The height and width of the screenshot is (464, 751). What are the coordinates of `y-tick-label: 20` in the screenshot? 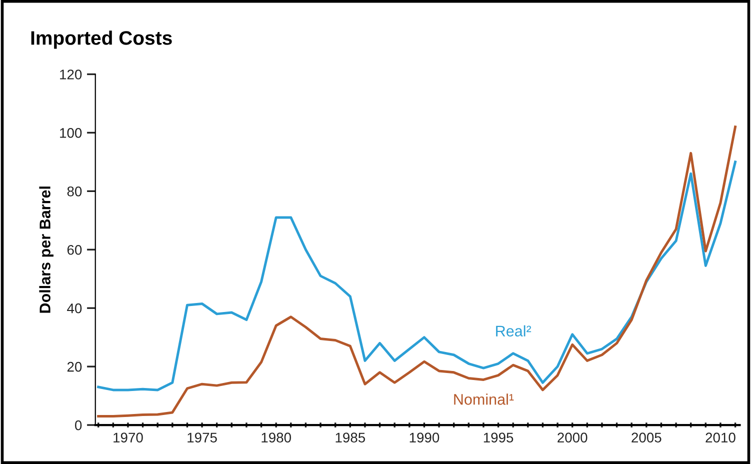 It's located at (74, 367).